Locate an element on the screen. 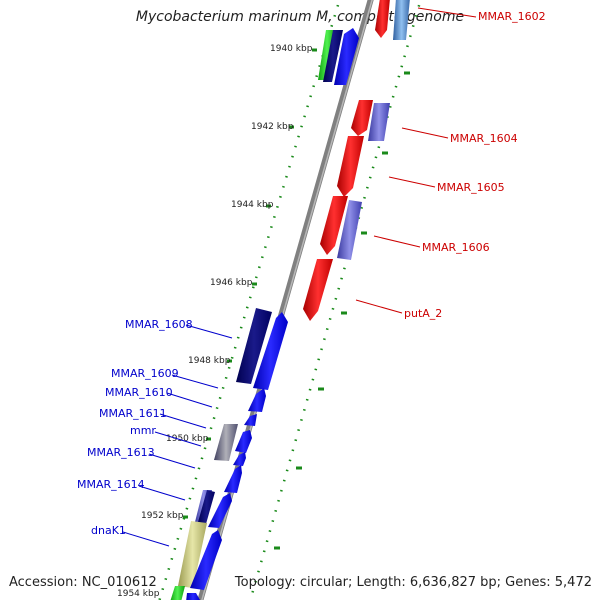  gene-1954-blue-arrow is located at coordinates (193, 596).